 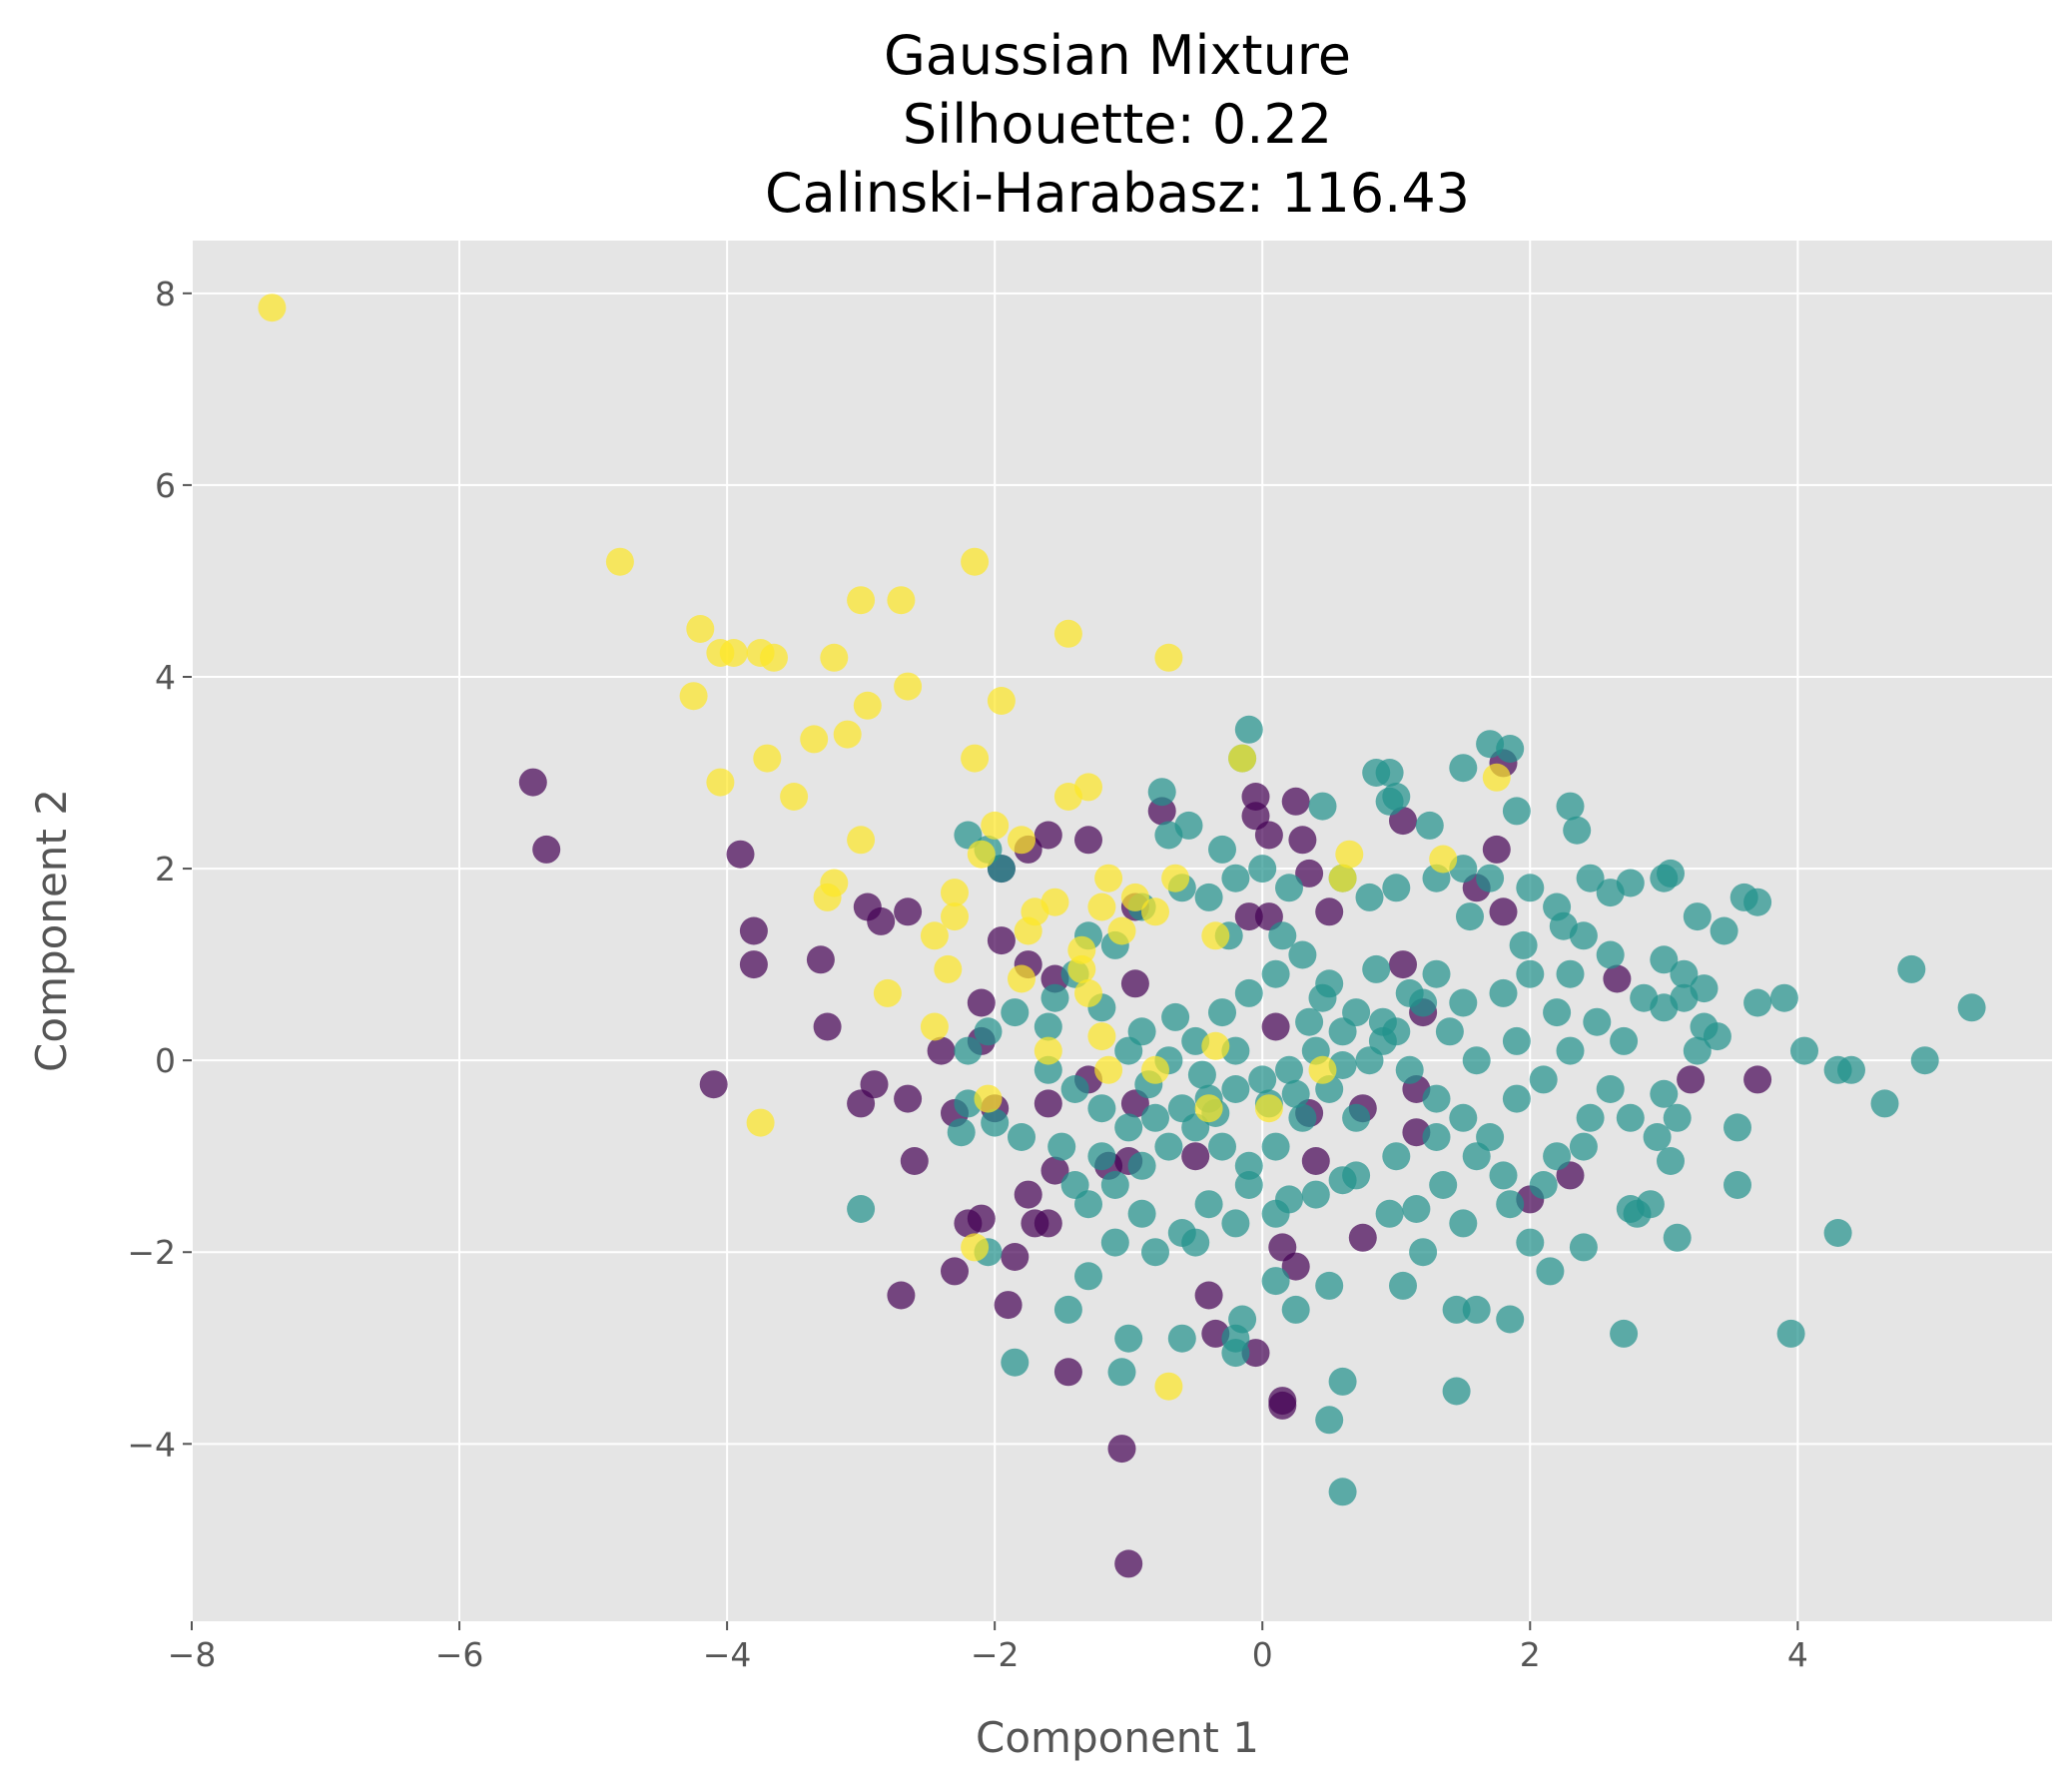 I want to click on x-tick-label: 4, so click(x=1798, y=1654).